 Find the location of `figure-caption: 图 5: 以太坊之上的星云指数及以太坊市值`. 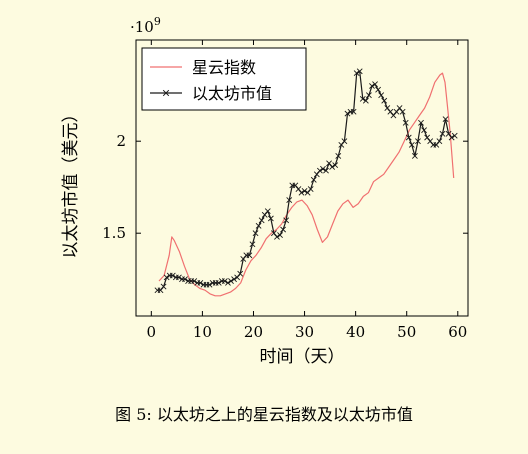

figure-caption: 图 5: 以太坊之上的星云指数及以太坊市值 is located at coordinates (264, 414).